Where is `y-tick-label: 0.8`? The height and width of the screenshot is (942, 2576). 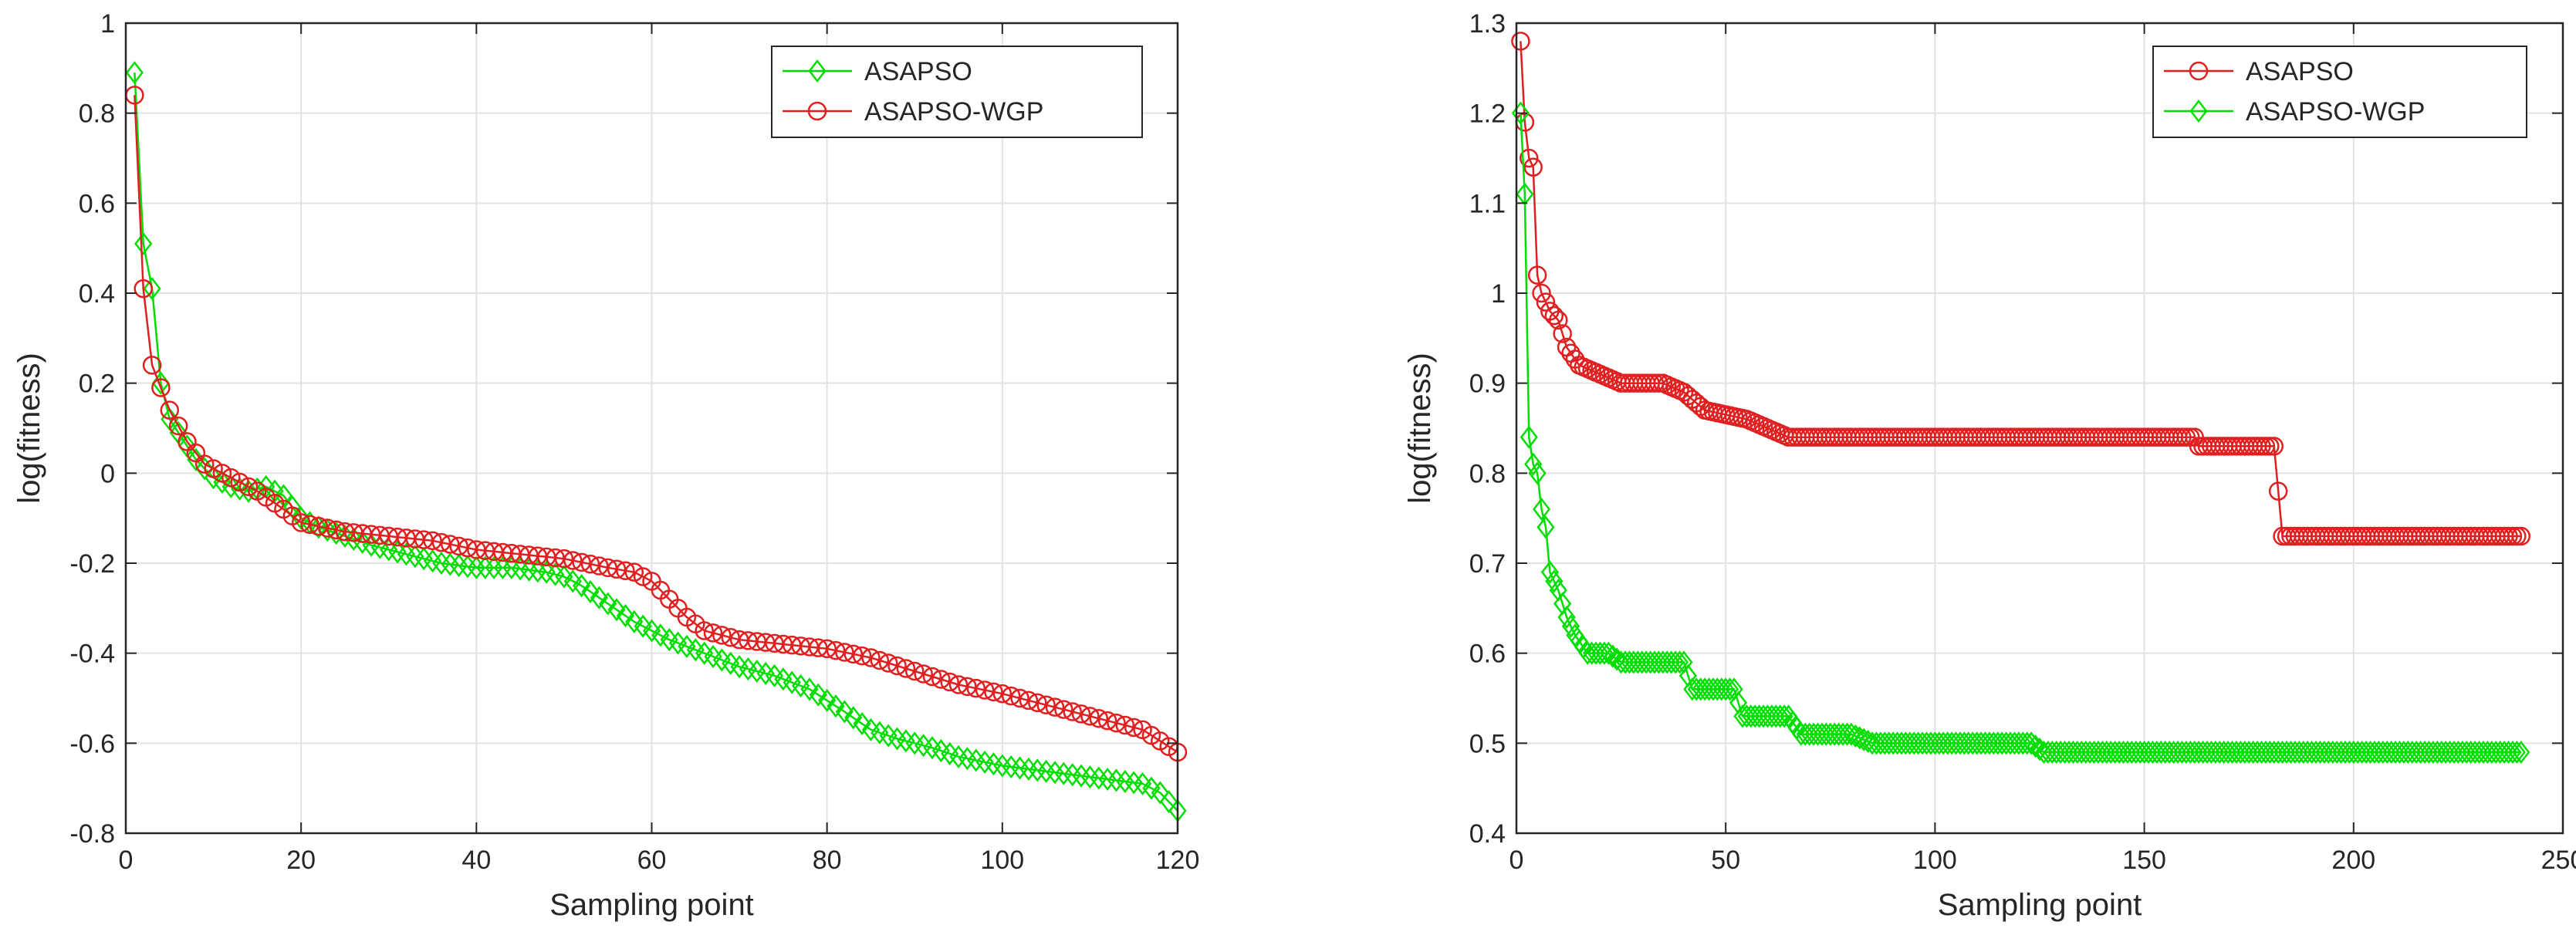 y-tick-label: 0.8 is located at coordinates (97, 115).